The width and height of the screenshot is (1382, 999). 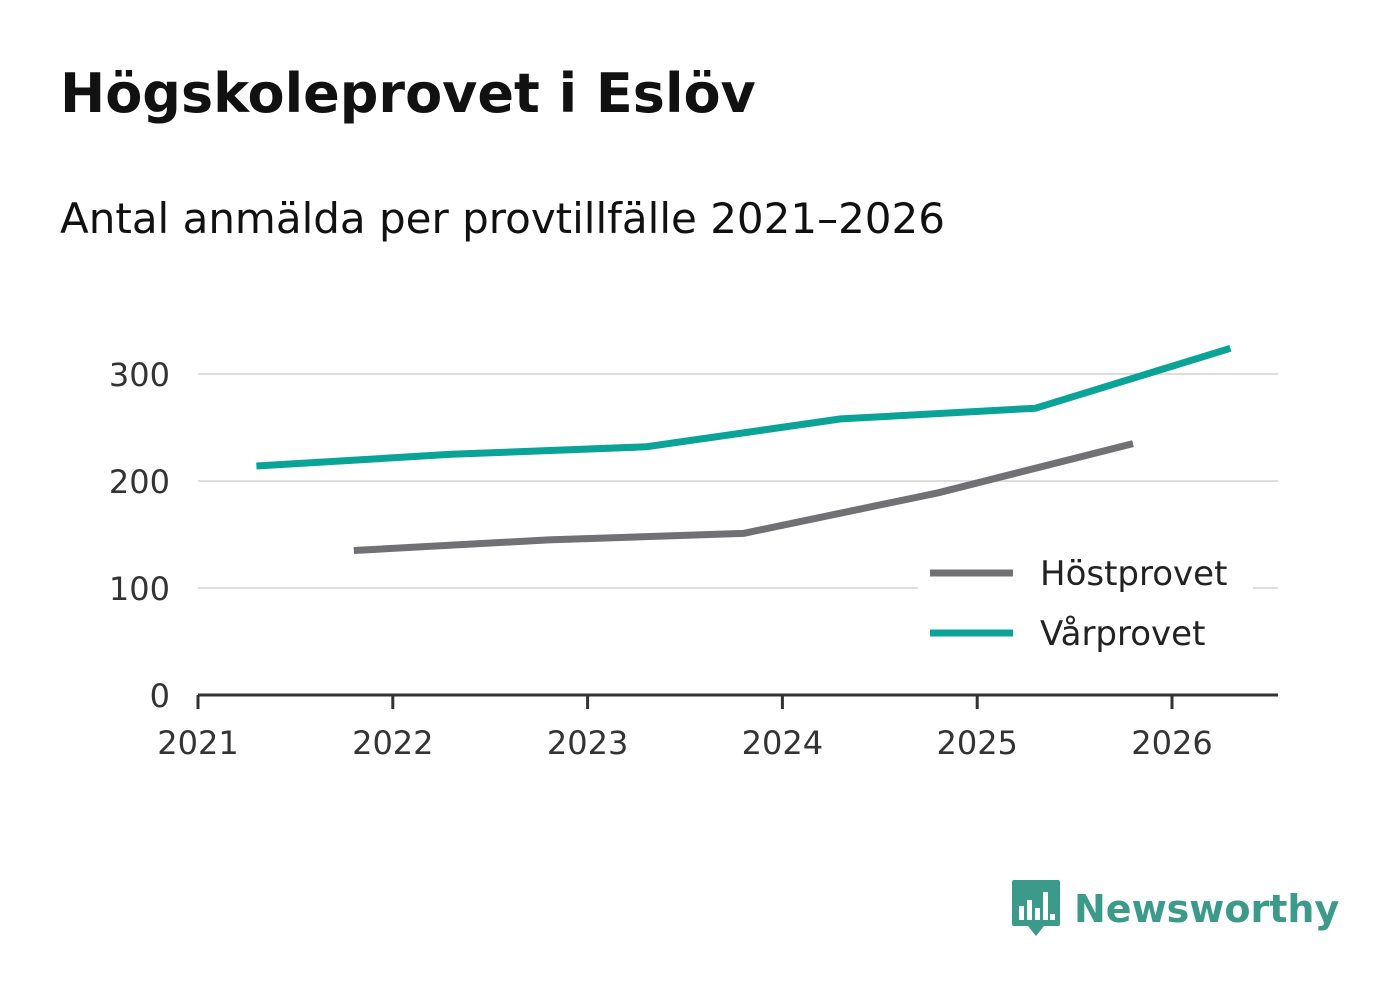 What do you see at coordinates (1207, 909) in the screenshot?
I see `brand-name: Newsworthy` at bounding box center [1207, 909].